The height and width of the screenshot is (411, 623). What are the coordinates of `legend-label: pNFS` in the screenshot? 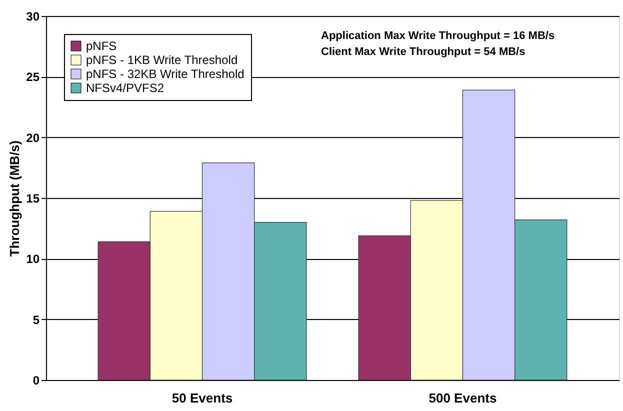 It's located at (101, 46).